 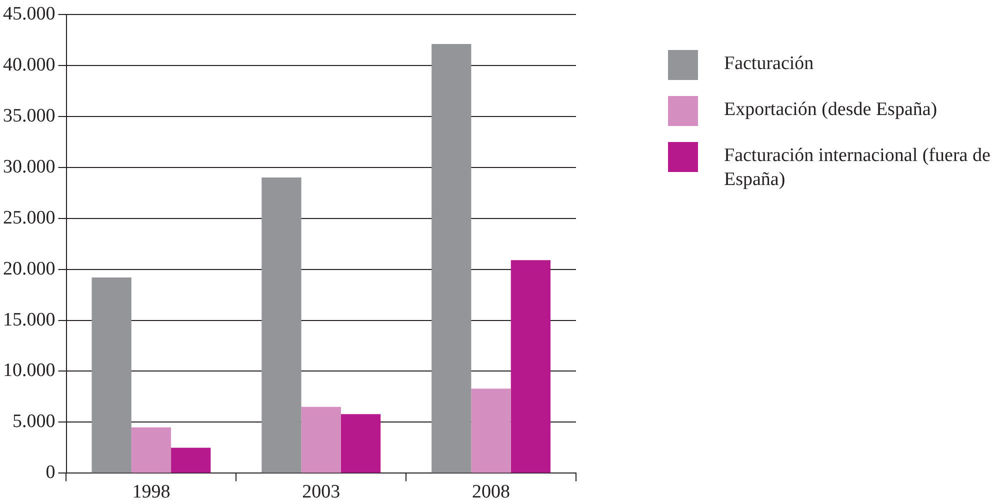 What do you see at coordinates (29, 115) in the screenshot?
I see `y-tick-label: 35.000` at bounding box center [29, 115].